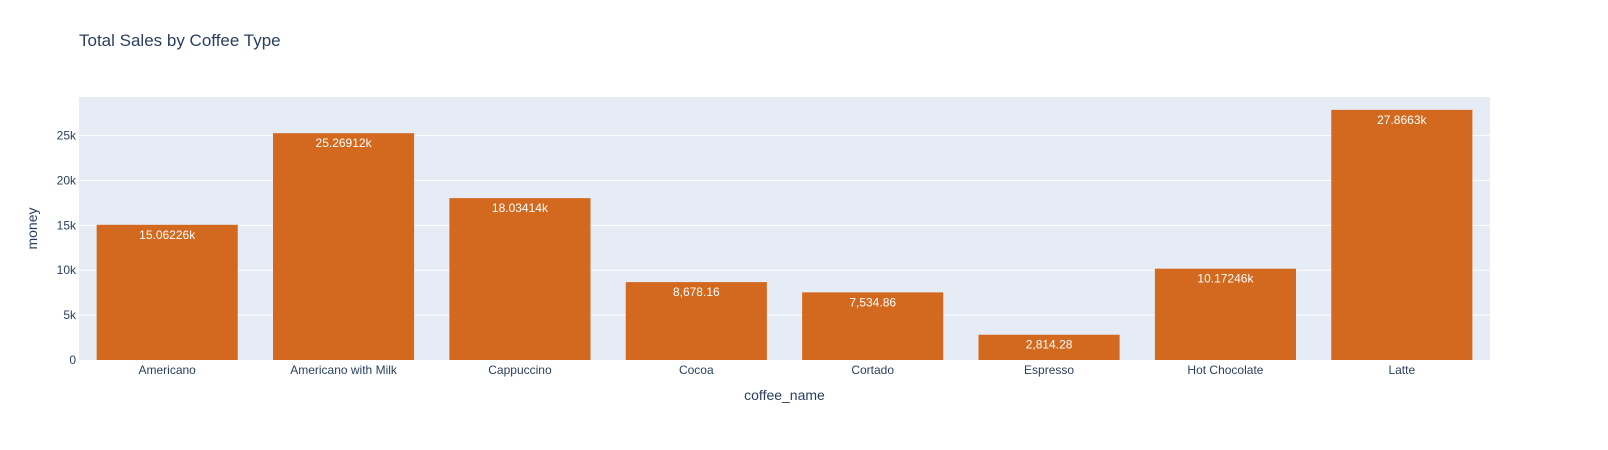 This screenshot has height=450, width=1608. I want to click on x-axis-title: coffee_name, so click(784, 395).